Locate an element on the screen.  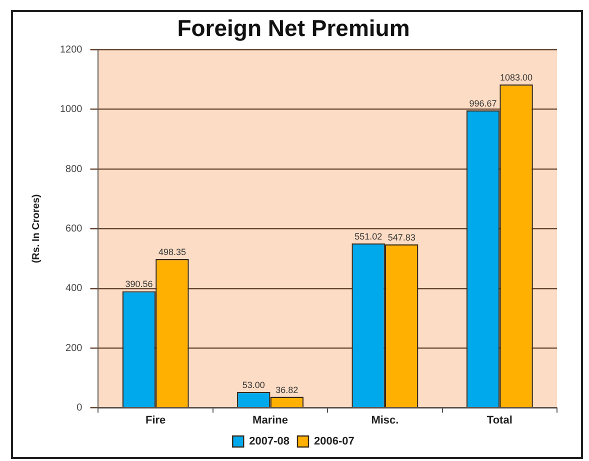
y-tick-label: 0 is located at coordinates (79, 408).